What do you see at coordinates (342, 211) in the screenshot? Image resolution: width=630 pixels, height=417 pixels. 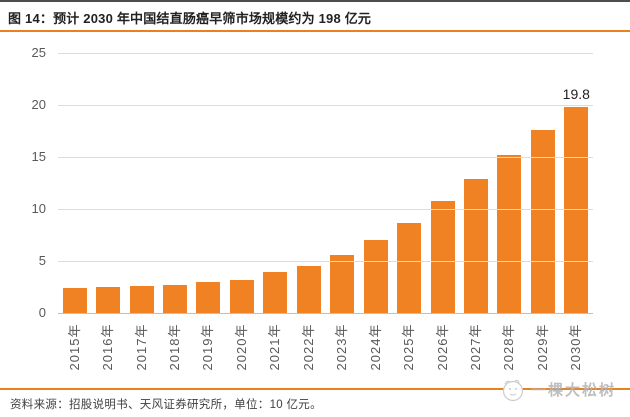 I see `bar-column: 2023年` at bounding box center [342, 211].